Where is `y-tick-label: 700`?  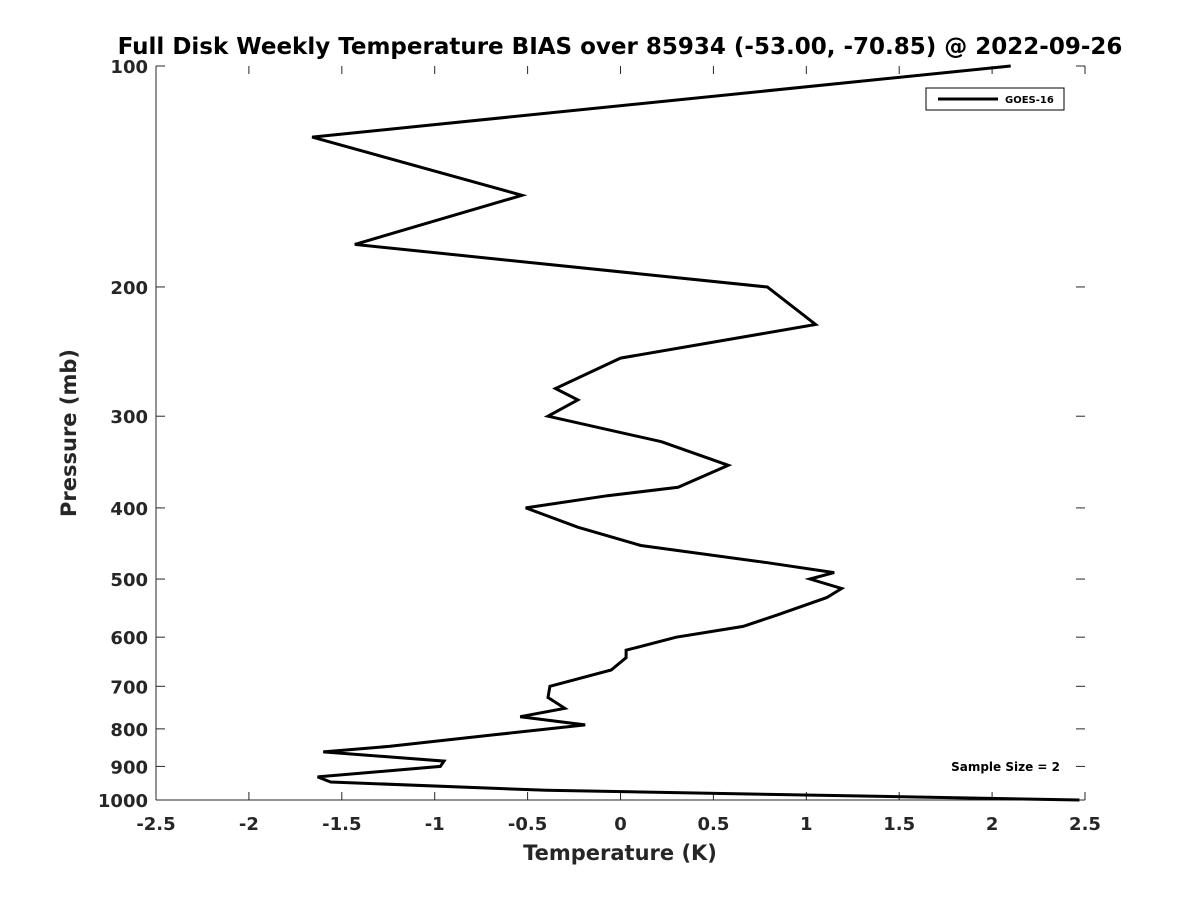
y-tick-label: 700 is located at coordinates (129, 687).